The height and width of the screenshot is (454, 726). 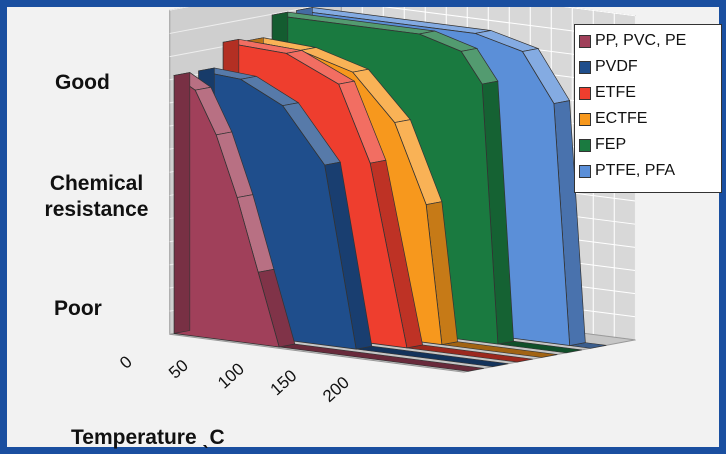 What do you see at coordinates (126, 362) in the screenshot?
I see `x-tick-label: 0` at bounding box center [126, 362].